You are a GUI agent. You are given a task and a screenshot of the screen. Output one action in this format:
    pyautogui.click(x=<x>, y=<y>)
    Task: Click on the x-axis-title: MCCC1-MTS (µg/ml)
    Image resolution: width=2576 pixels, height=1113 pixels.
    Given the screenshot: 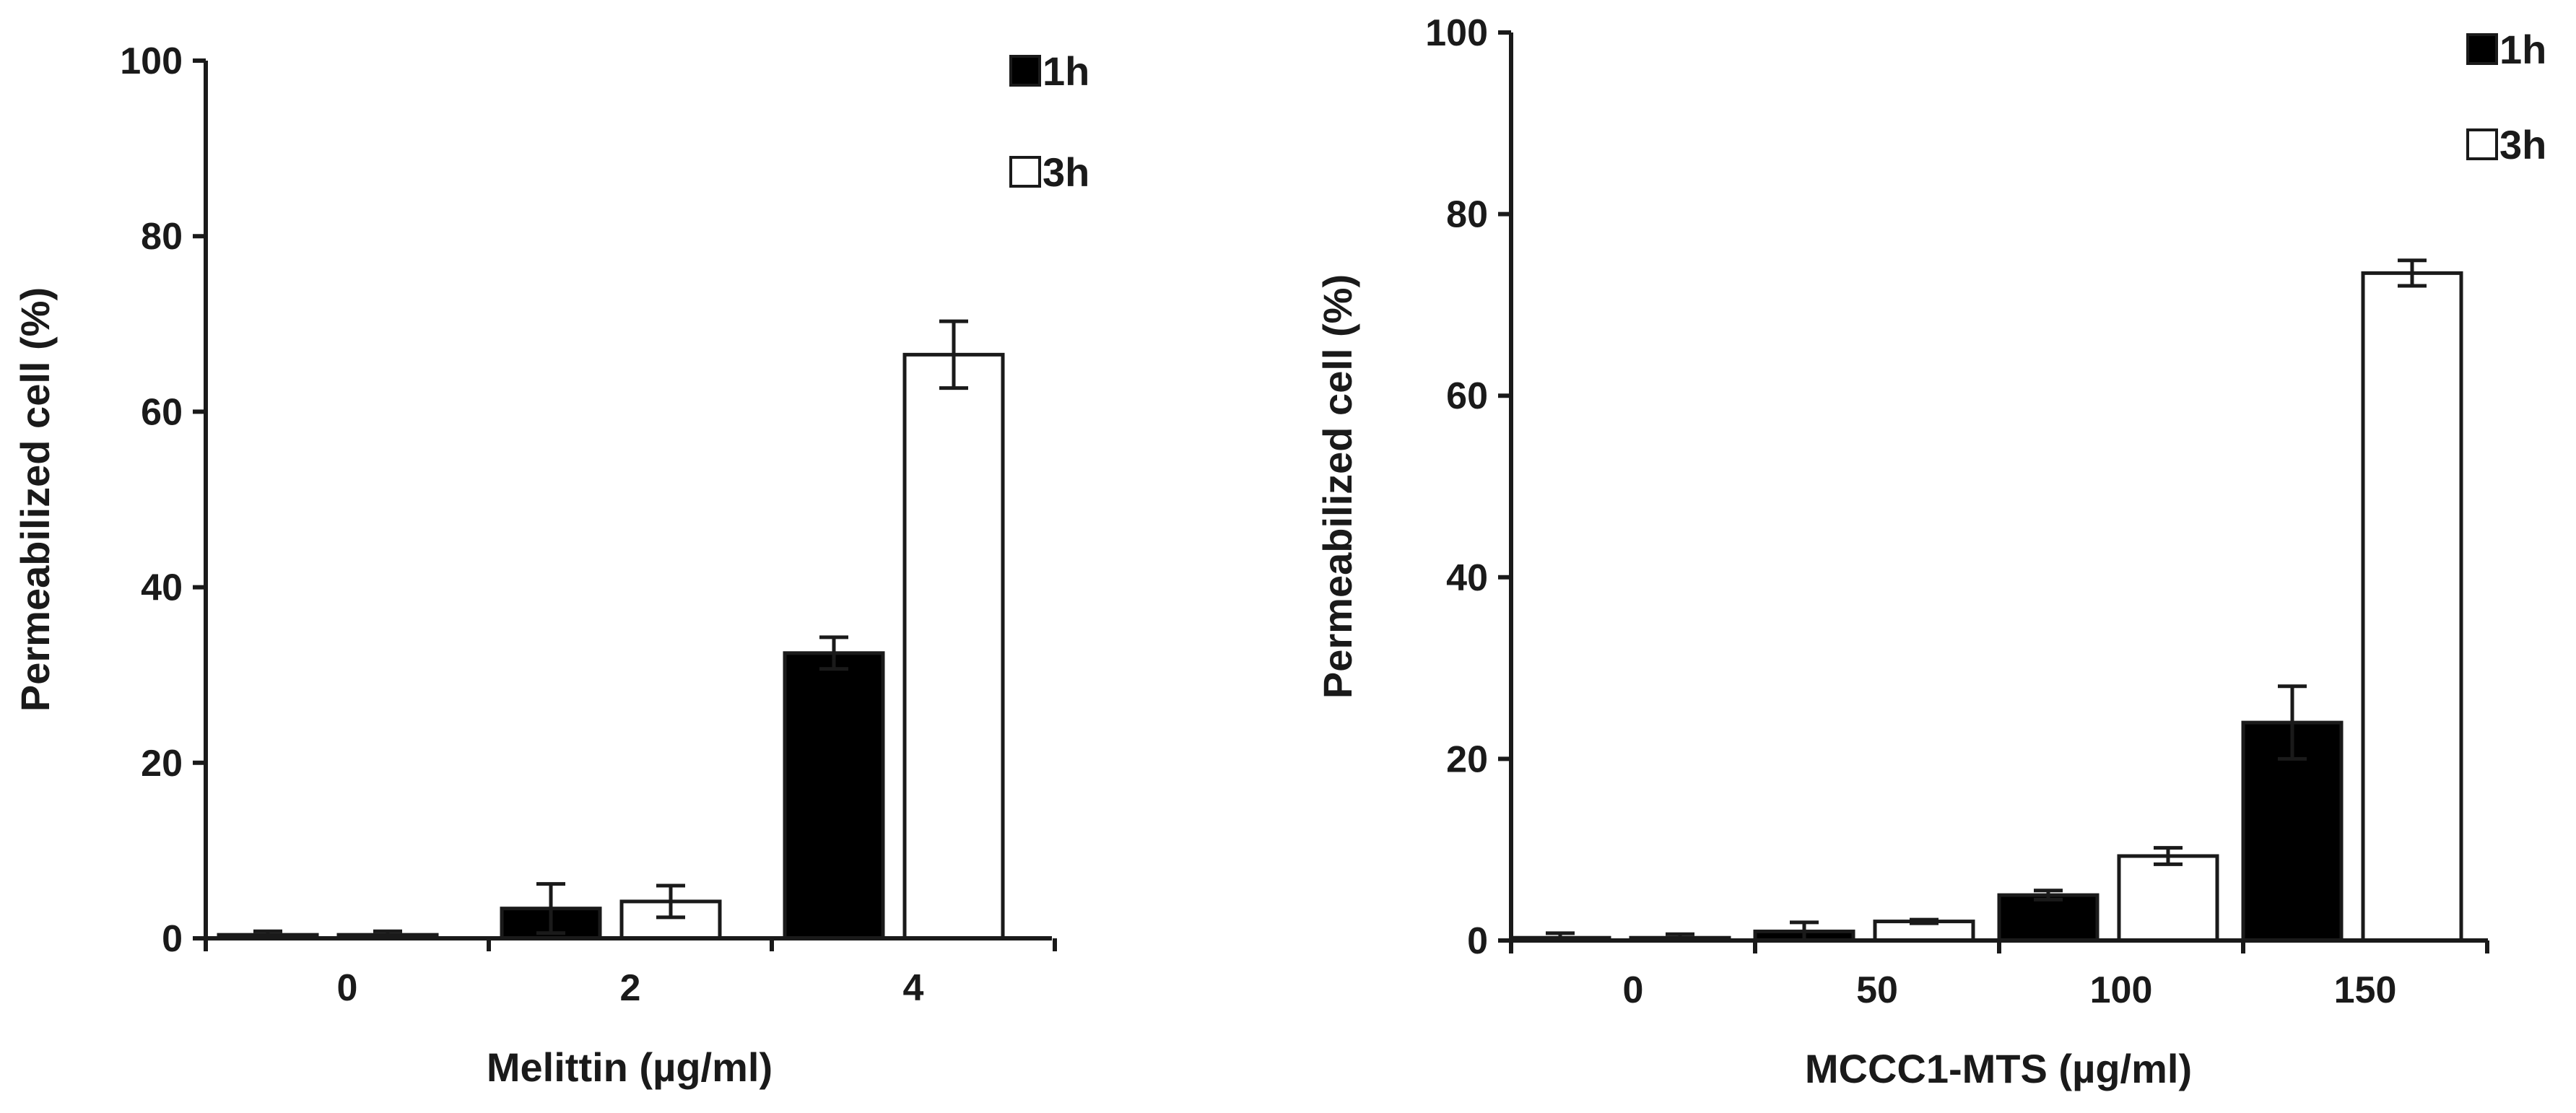 What is the action you would take?
    pyautogui.click(x=1998, y=1068)
    